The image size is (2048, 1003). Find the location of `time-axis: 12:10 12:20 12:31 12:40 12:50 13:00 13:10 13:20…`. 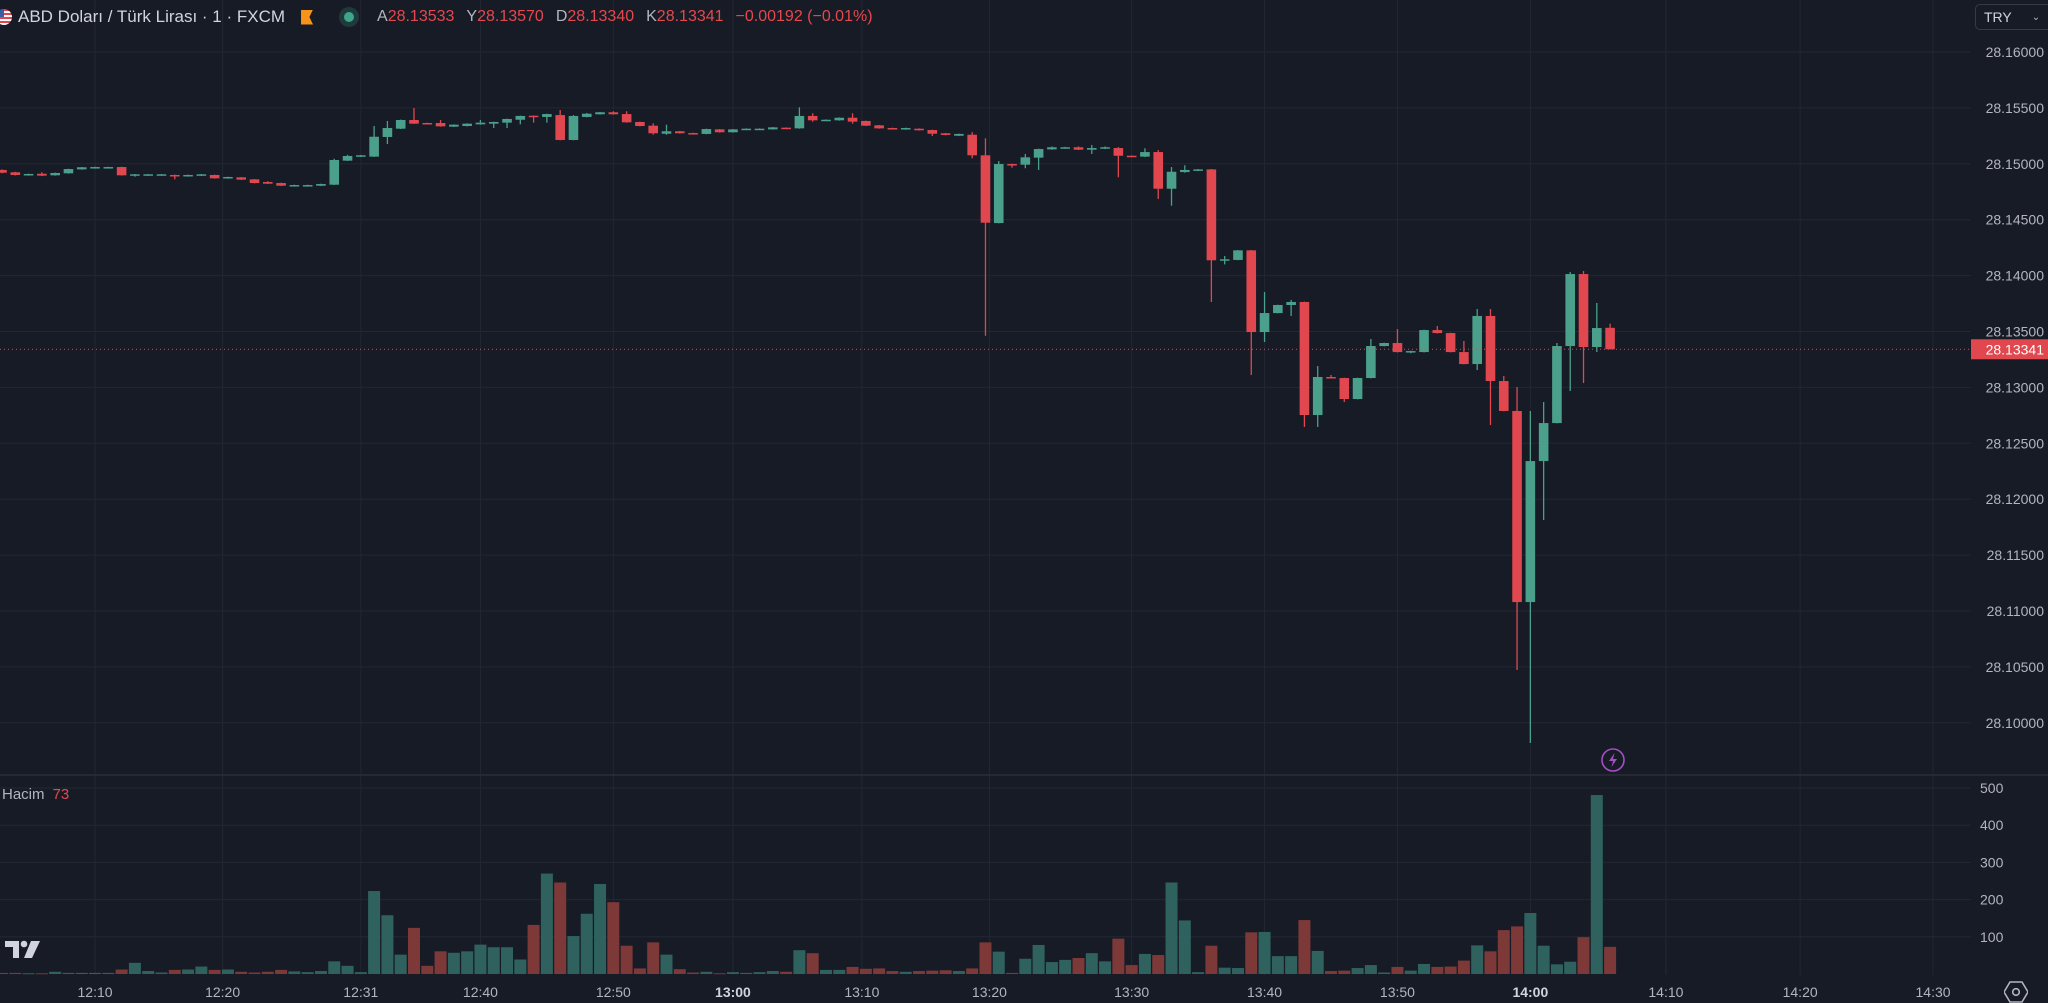

time-axis: 12:10 12:20 12:31 12:40 12:50 13:00 13:10 13:20… is located at coordinates (1014, 991).